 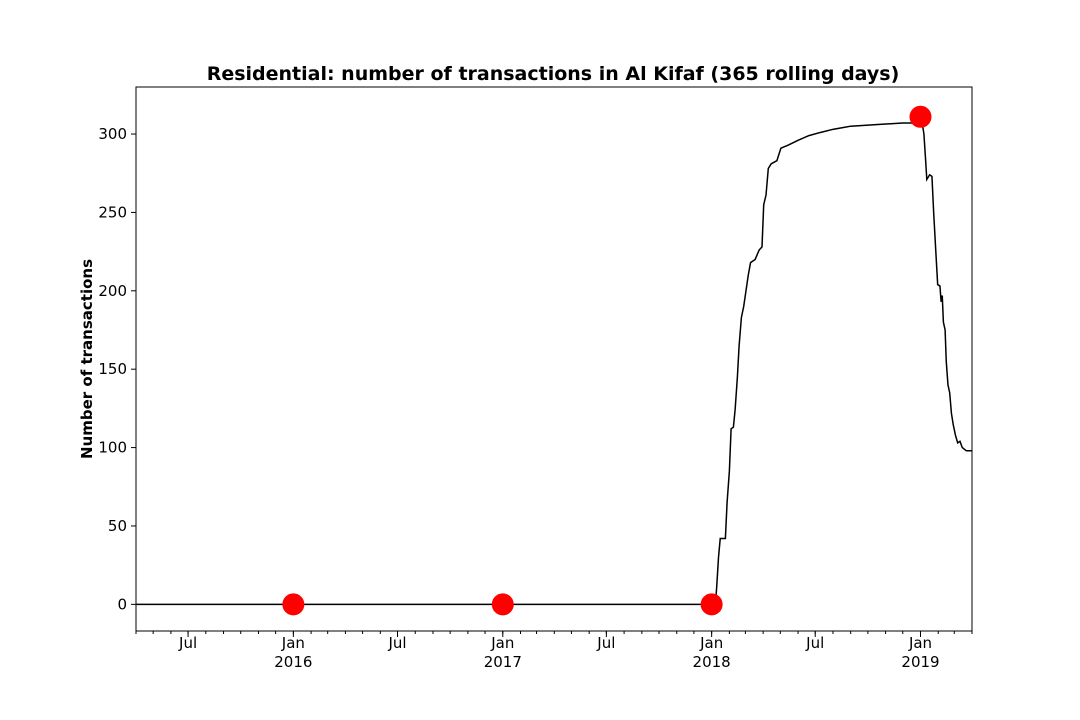 I want to click on y-tick-label: 150, so click(x=112, y=369).